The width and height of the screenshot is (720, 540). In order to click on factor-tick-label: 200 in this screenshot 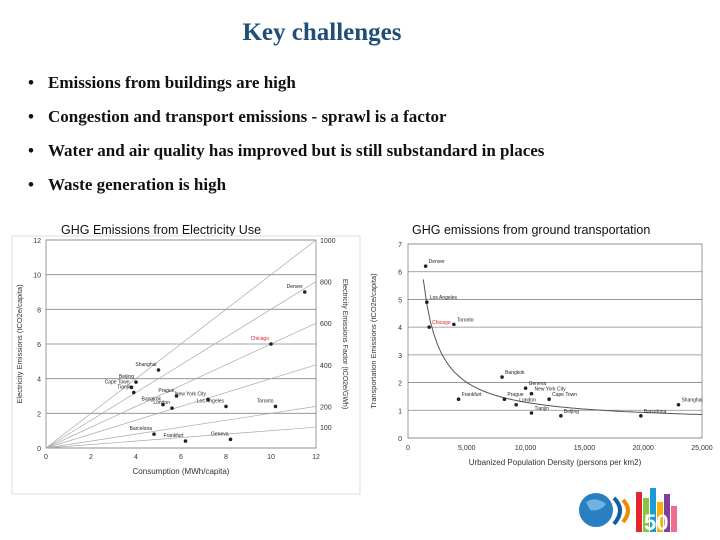, I will do `click(326, 407)`.